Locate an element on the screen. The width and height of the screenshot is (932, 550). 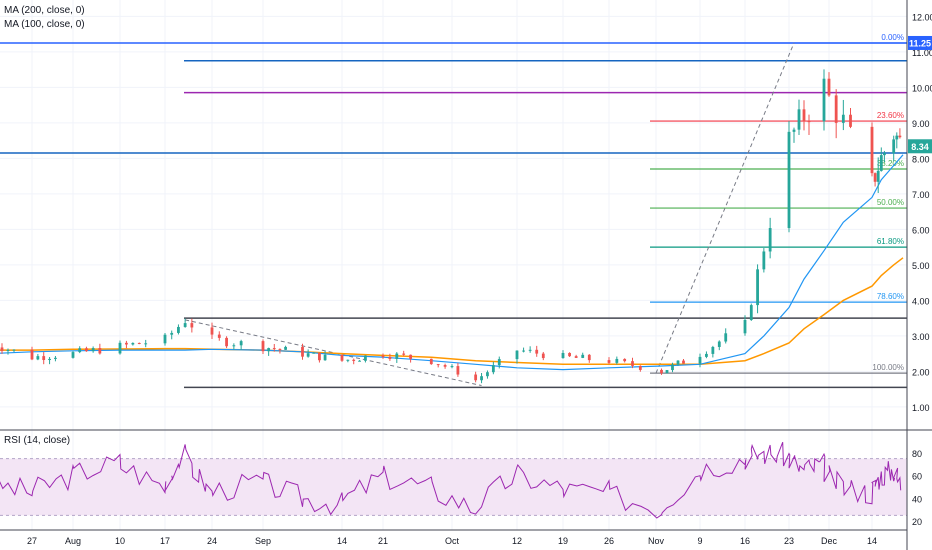
rsi-label: RSI (14, close) is located at coordinates (37, 440).